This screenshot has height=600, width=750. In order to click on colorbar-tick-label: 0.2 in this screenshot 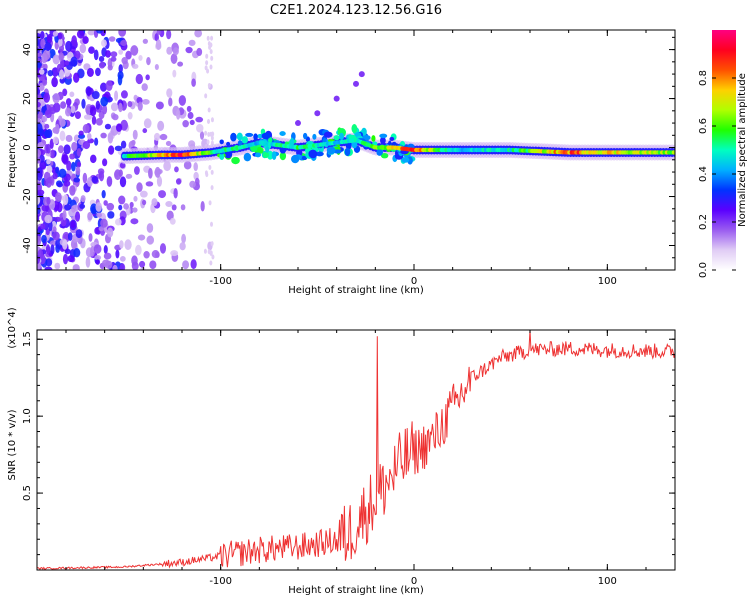, I will do `click(703, 222)`.